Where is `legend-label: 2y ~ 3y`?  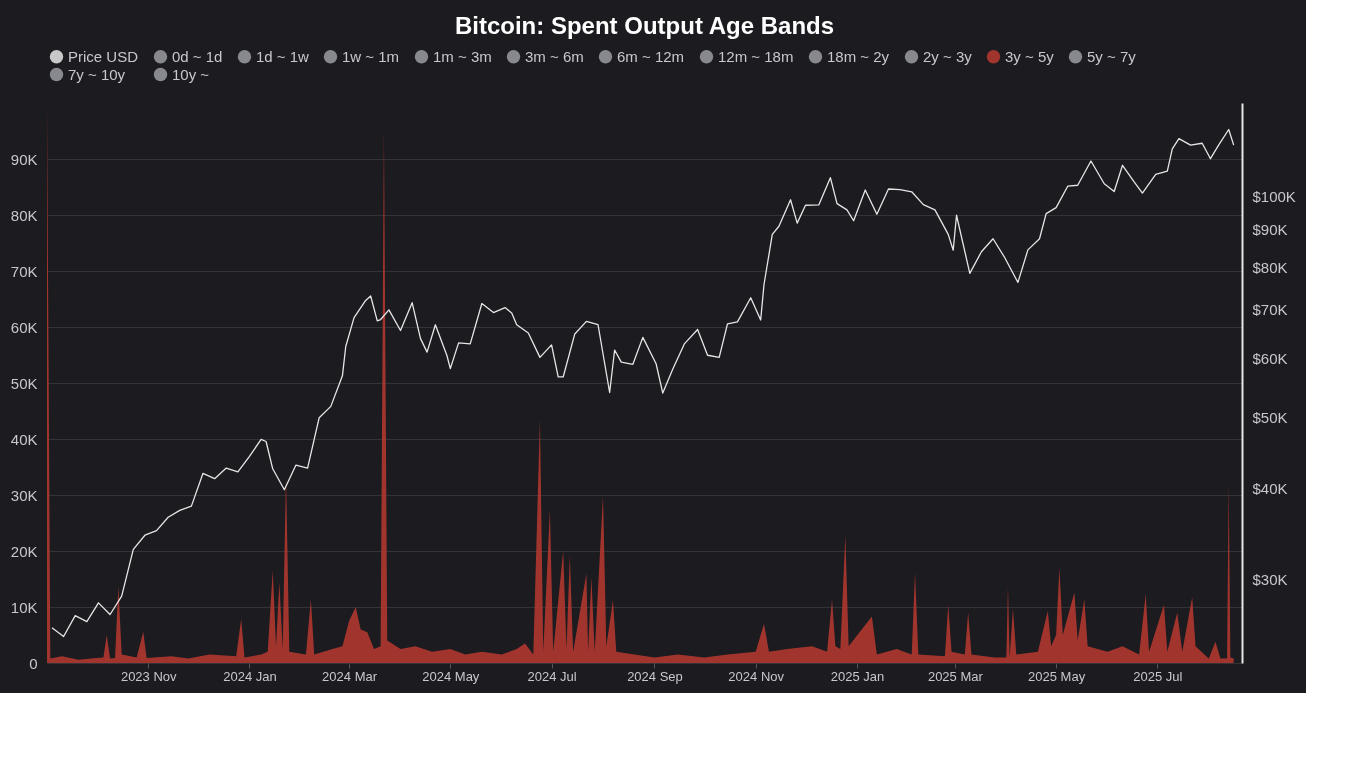
legend-label: 2y ~ 3y is located at coordinates (948, 56).